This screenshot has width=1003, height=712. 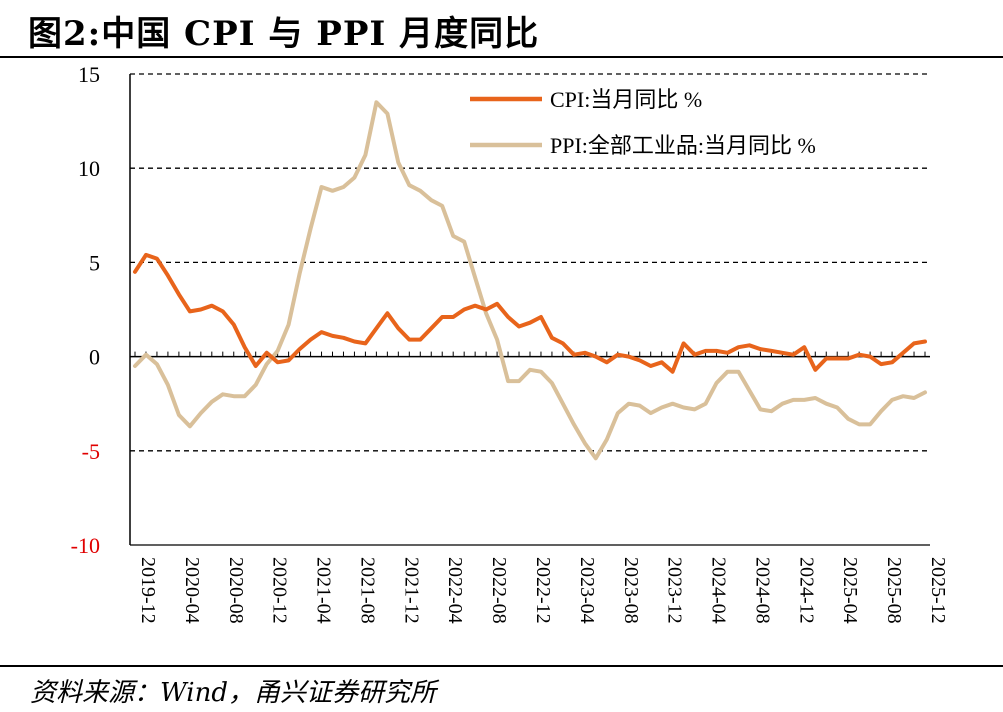 What do you see at coordinates (233, 693) in the screenshot?
I see `source-note: 资料来源：Wind，甬兴证券研究所` at bounding box center [233, 693].